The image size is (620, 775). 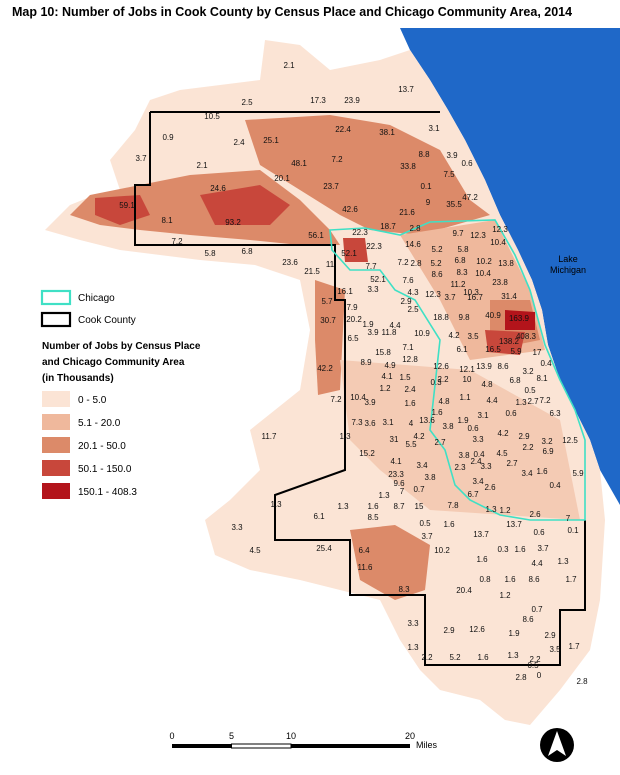 What do you see at coordinates (291, 736) in the screenshot?
I see `scale-label: 10` at bounding box center [291, 736].